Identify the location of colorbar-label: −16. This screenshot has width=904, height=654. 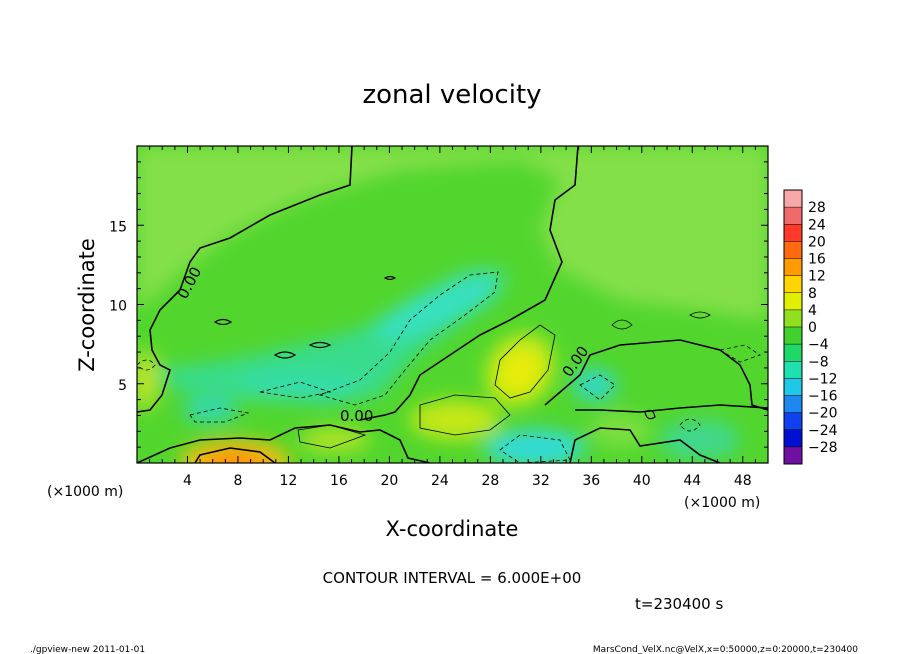
(823, 397).